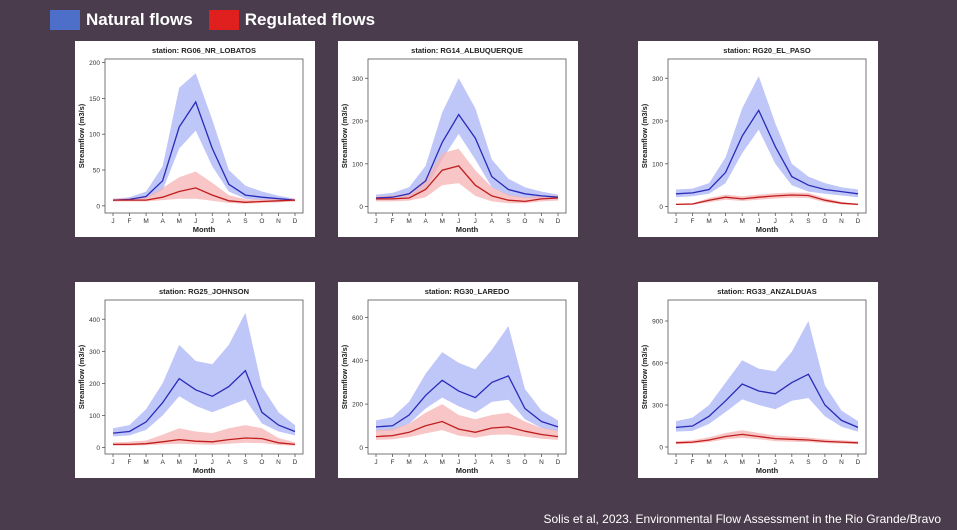  What do you see at coordinates (204, 291) in the screenshot?
I see `chart-title: station: RG25_JOHNSON` at bounding box center [204, 291].